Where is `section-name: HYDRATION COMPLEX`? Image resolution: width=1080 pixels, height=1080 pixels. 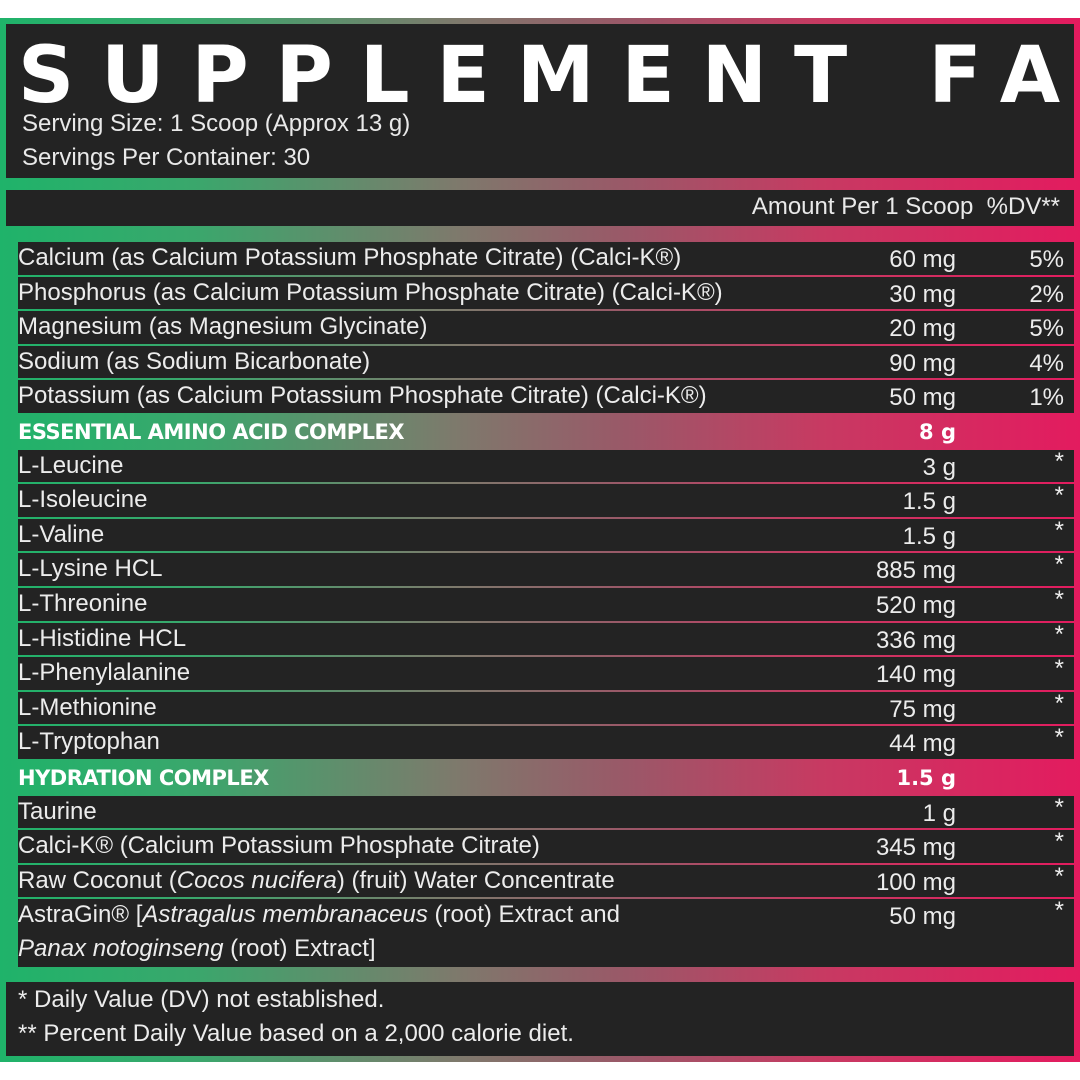
section-name: HYDRATION COMPLEX is located at coordinates (143, 777).